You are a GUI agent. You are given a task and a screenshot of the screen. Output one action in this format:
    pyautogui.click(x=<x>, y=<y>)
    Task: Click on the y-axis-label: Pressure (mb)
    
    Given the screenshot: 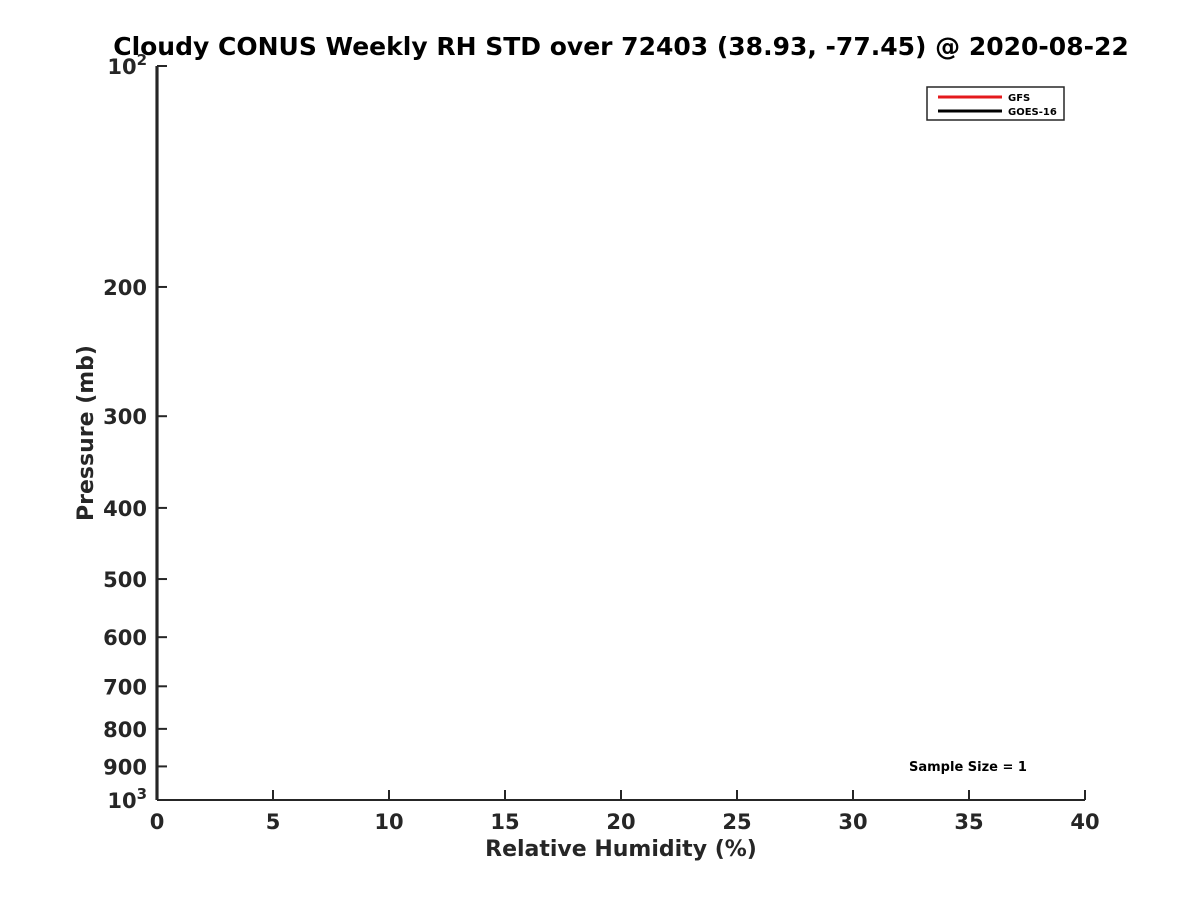 What is the action you would take?
    pyautogui.click(x=86, y=433)
    